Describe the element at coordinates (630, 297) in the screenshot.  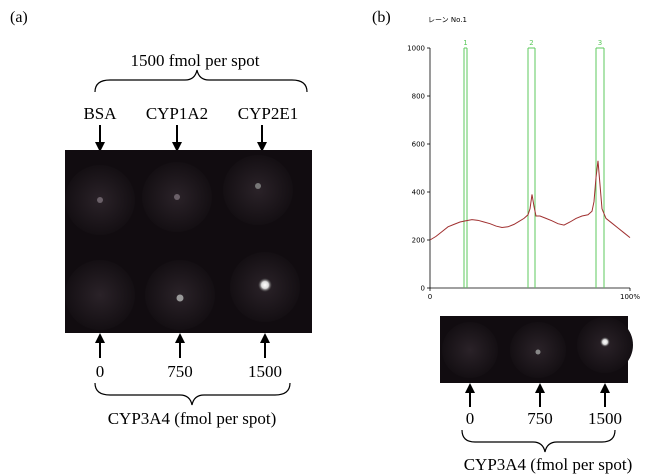
I see `x-tick-label: 100%` at that location.